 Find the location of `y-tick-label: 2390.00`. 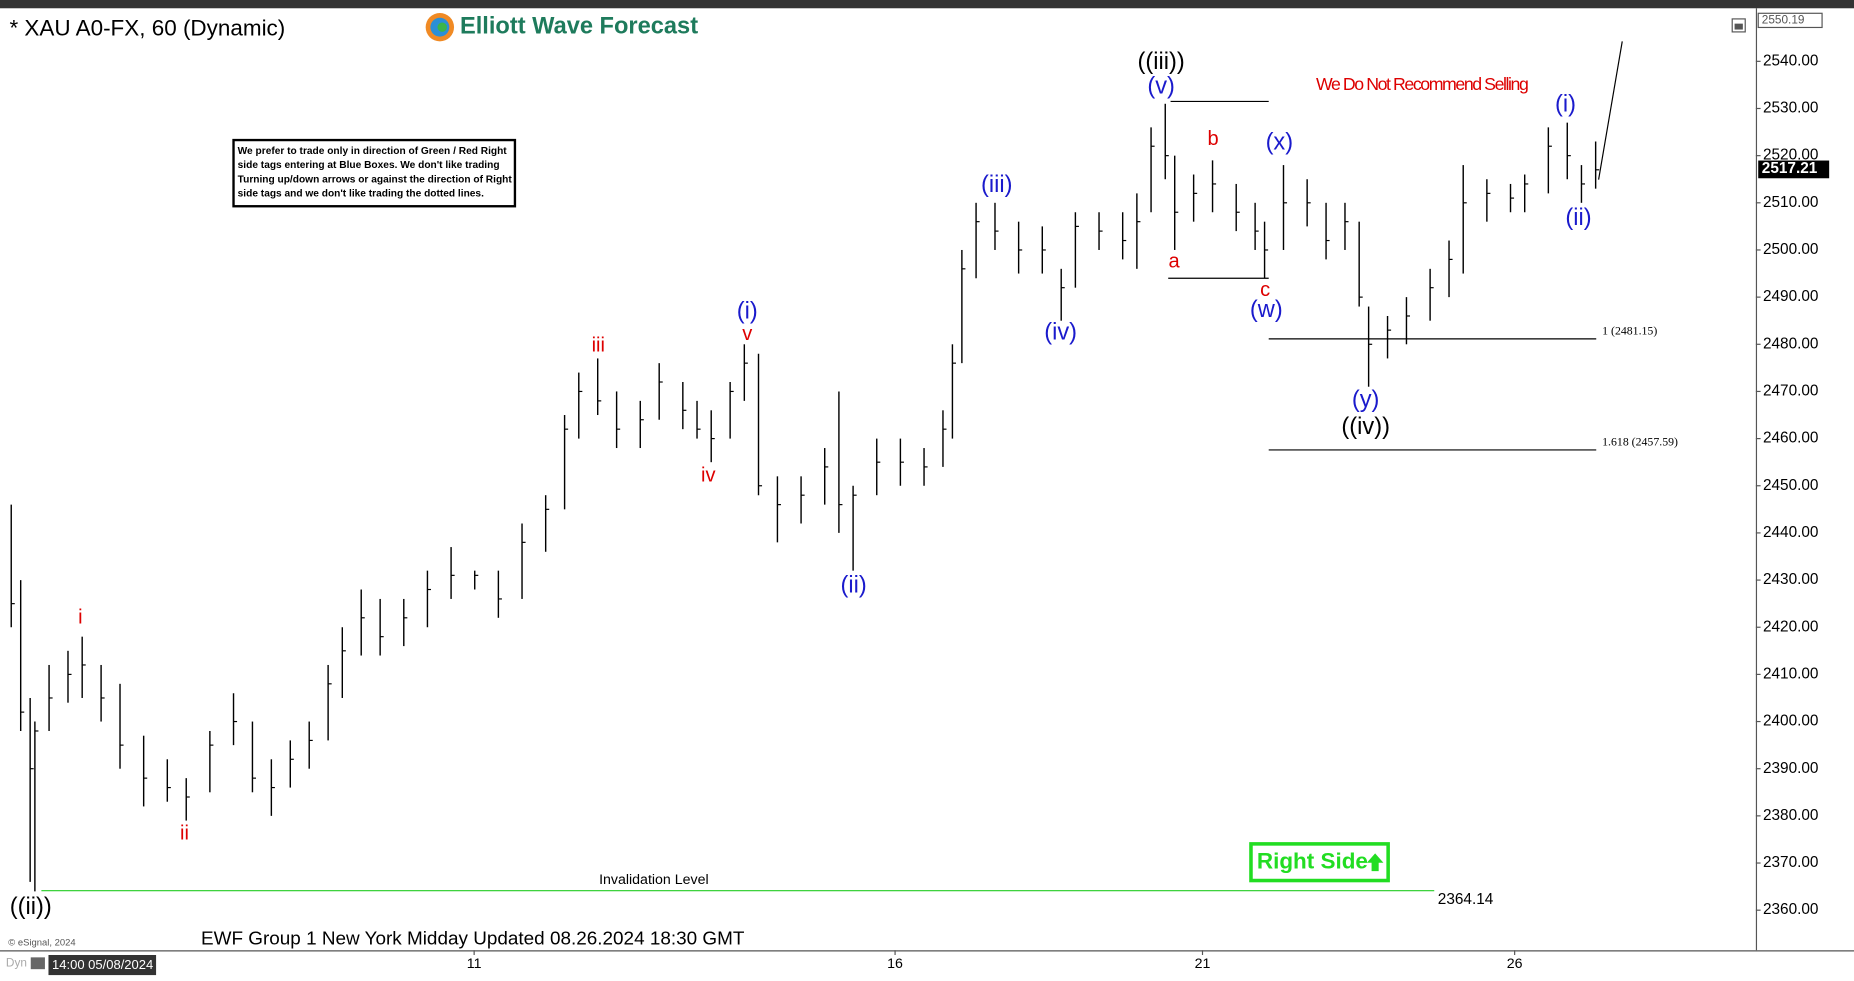

y-tick-label: 2390.00 is located at coordinates (1791, 768).